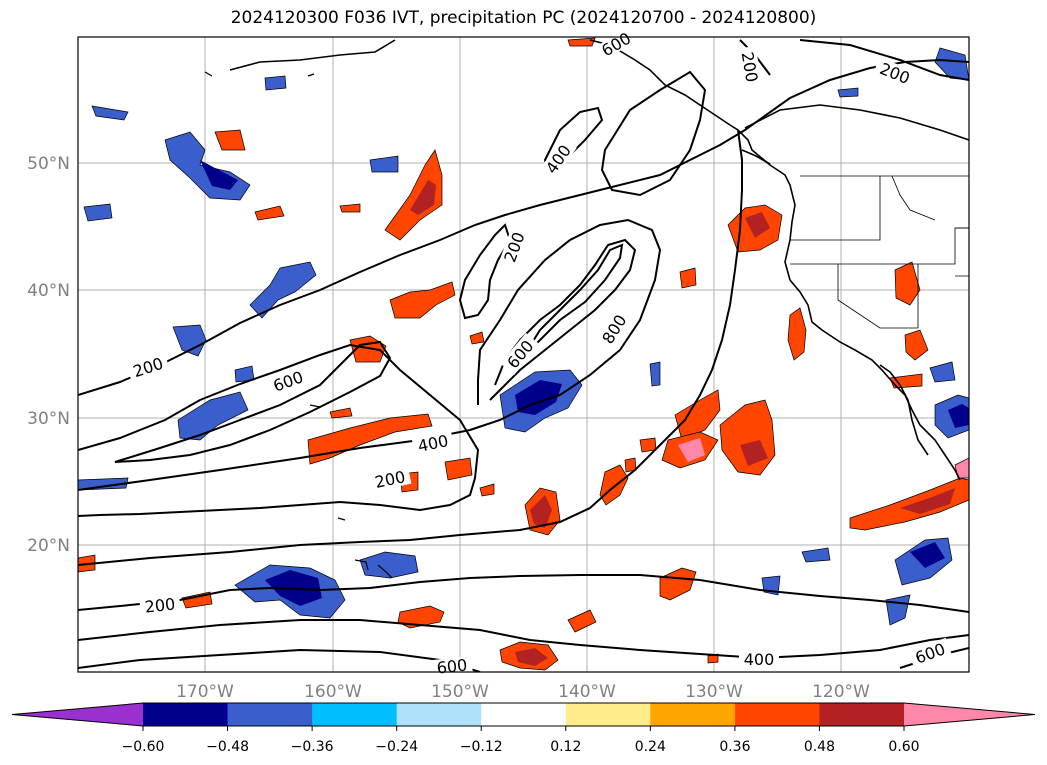 The image size is (1047, 765). Describe the element at coordinates (227, 747) in the screenshot. I see `colorbar-label: −0.48` at that location.